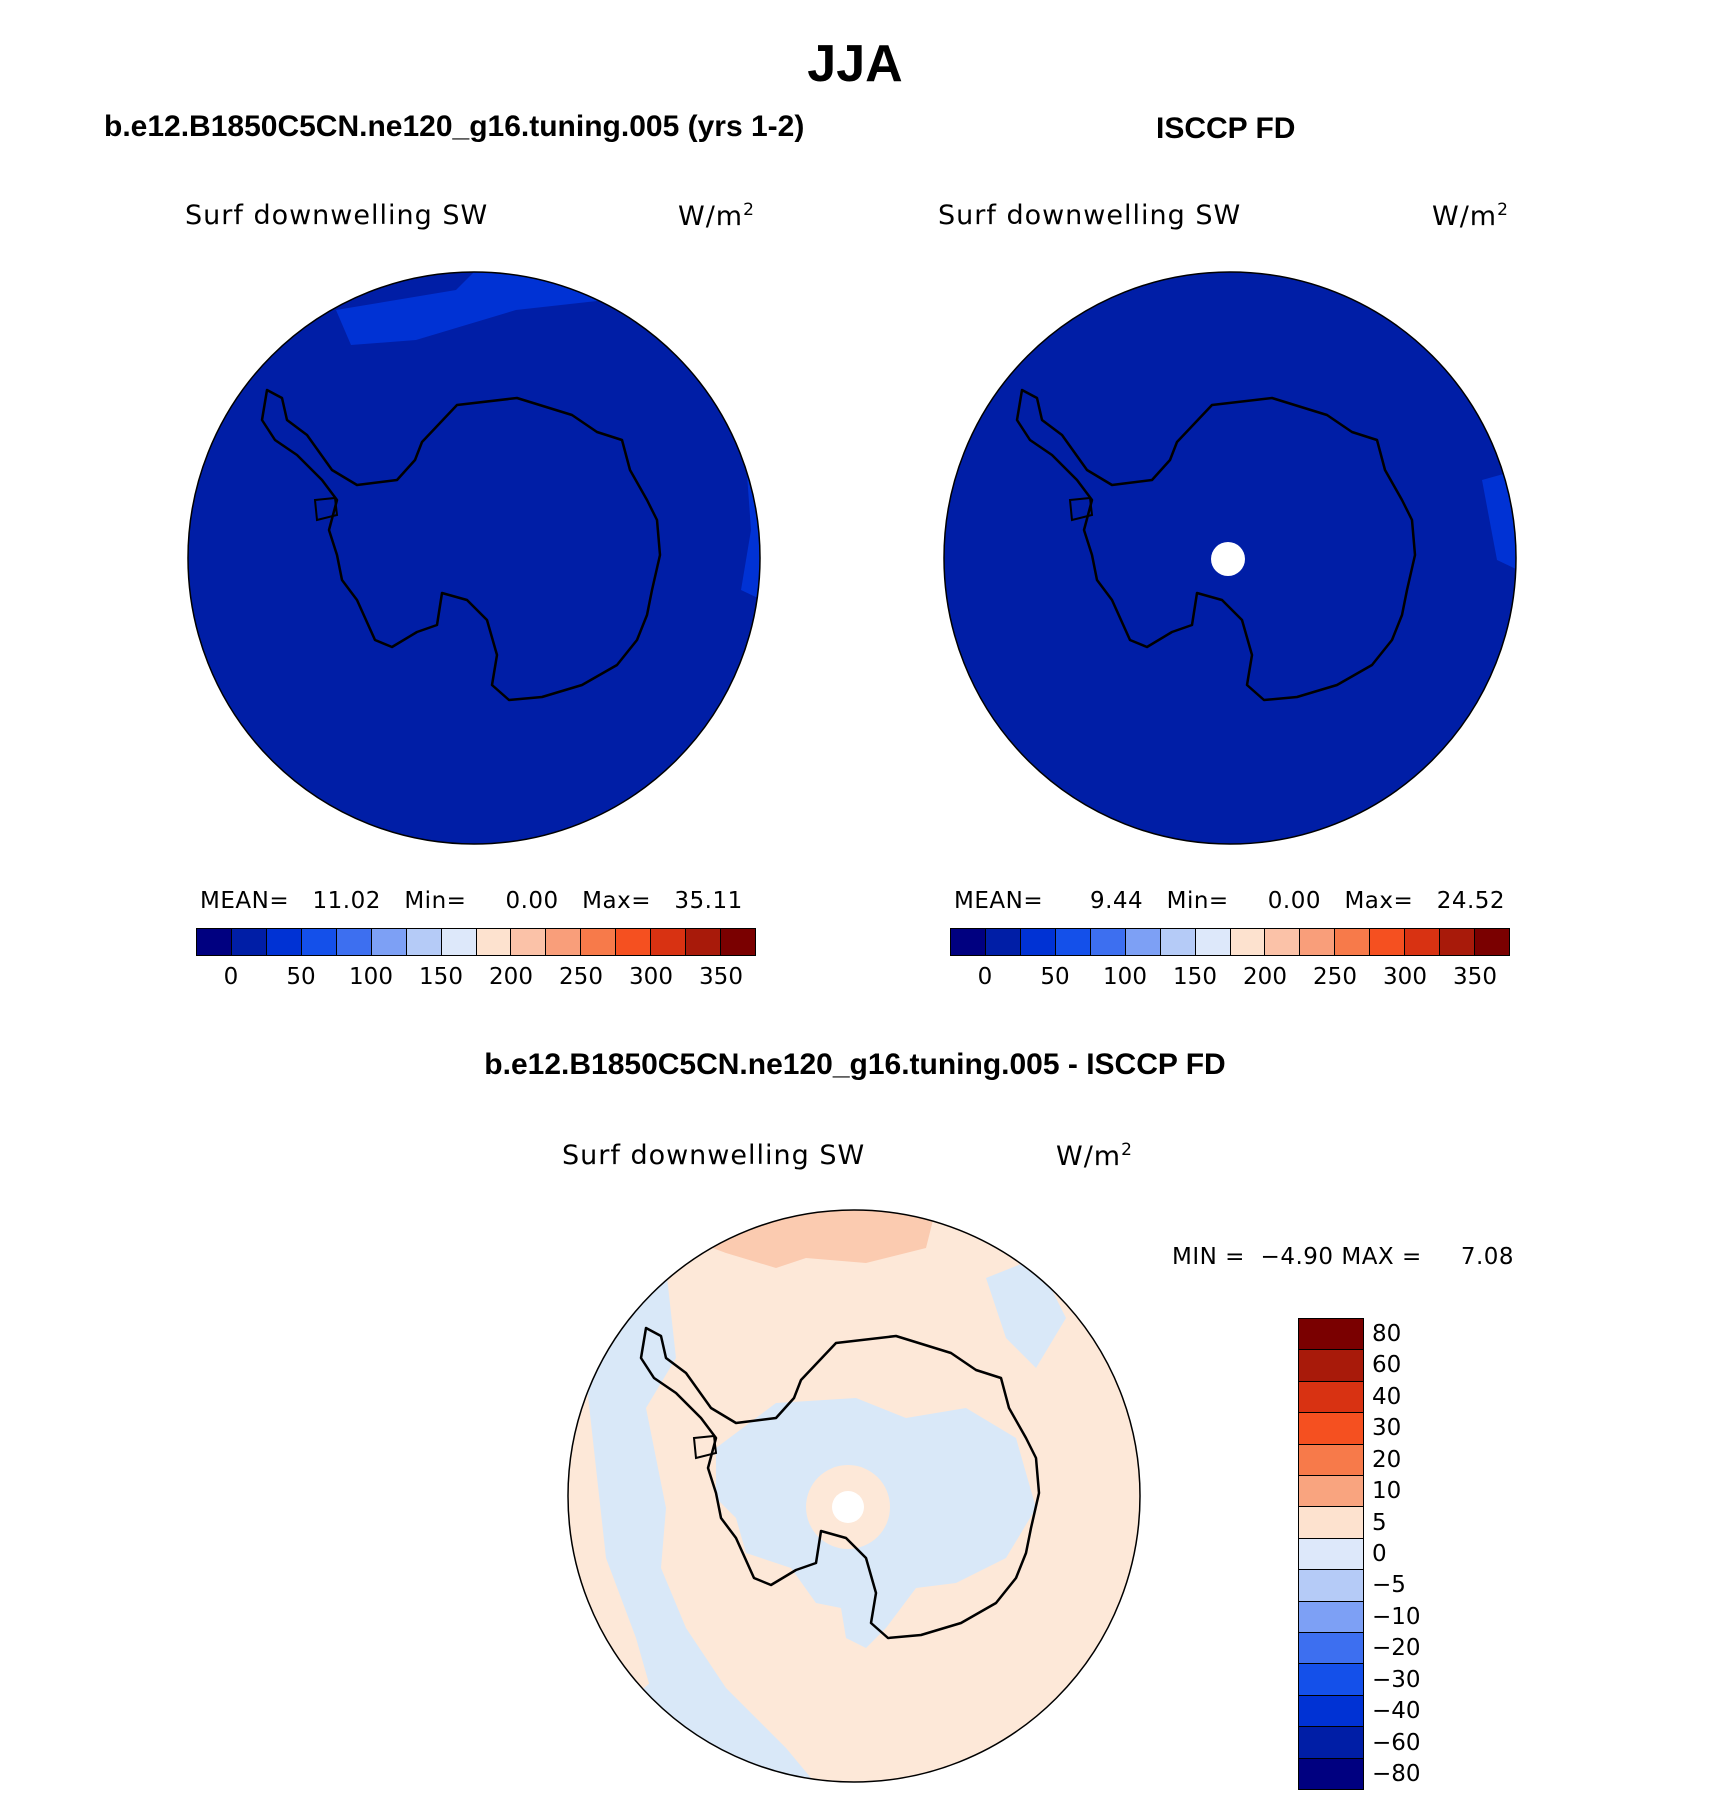 Image resolution: width=1710 pixels, height=1796 pixels. What do you see at coordinates (1396, 1679) in the screenshot?
I see `colorbar-tick-label: −30` at bounding box center [1396, 1679].